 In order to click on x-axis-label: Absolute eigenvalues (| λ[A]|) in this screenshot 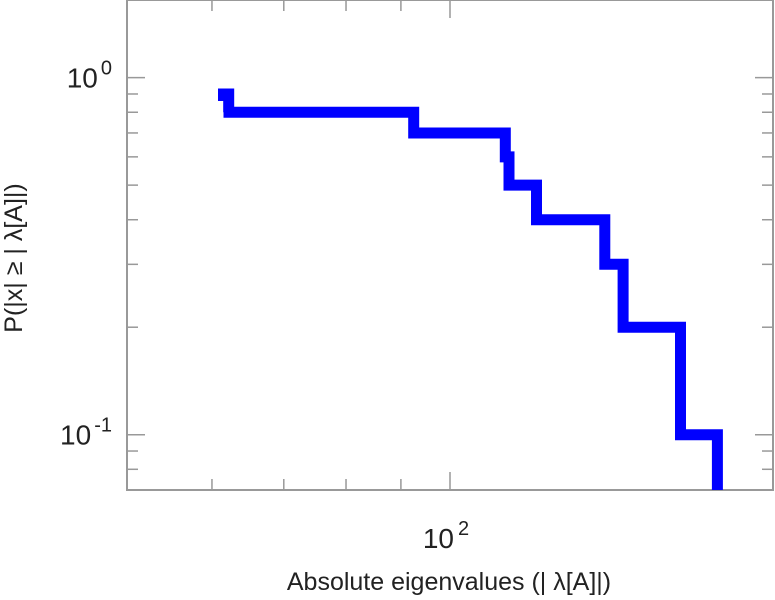, I will do `click(449, 582)`.